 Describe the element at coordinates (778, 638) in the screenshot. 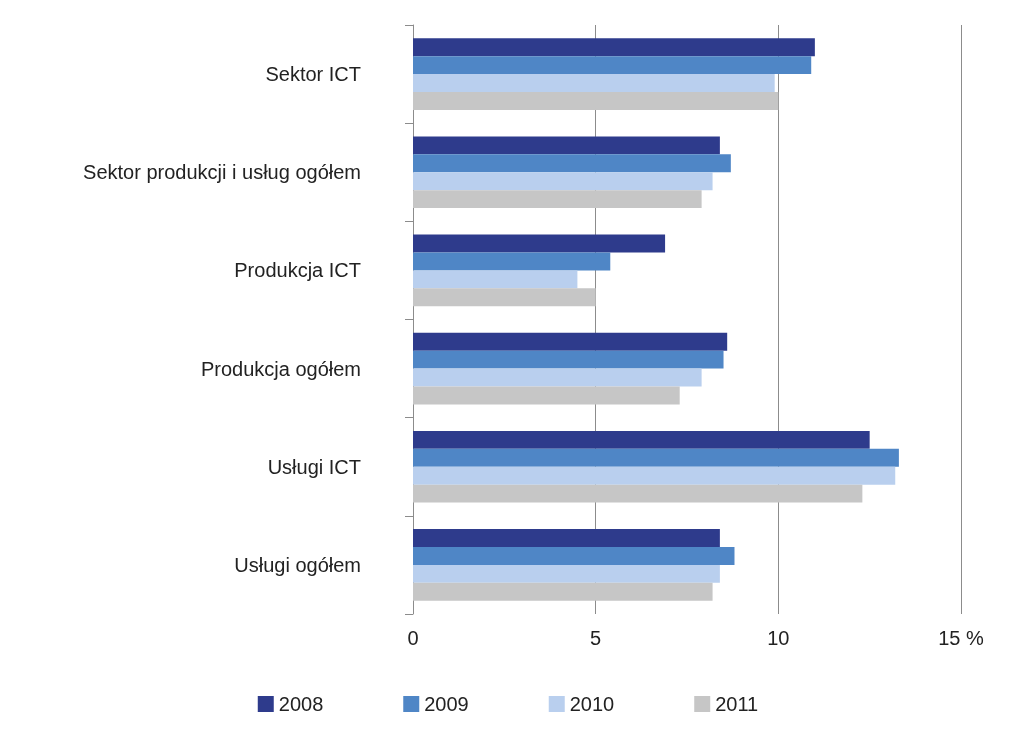

I see `x-tick-label: 10` at that location.